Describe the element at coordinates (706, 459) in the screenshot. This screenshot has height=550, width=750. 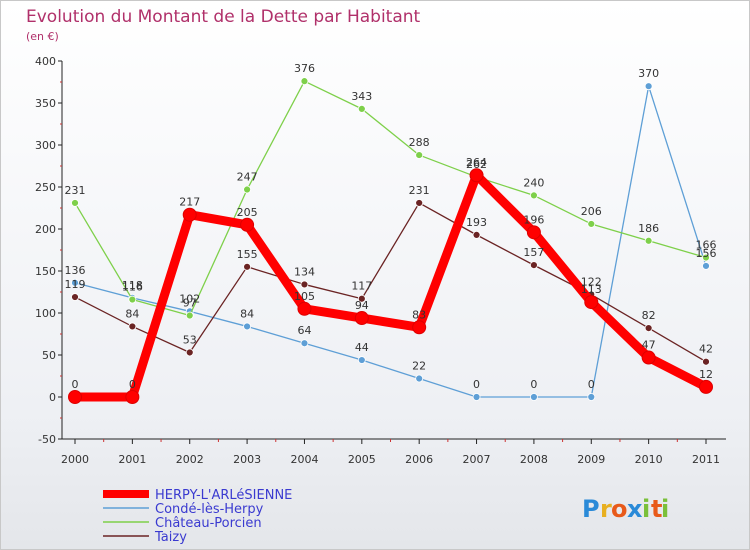
I see `x-tick-label: 2011` at that location.